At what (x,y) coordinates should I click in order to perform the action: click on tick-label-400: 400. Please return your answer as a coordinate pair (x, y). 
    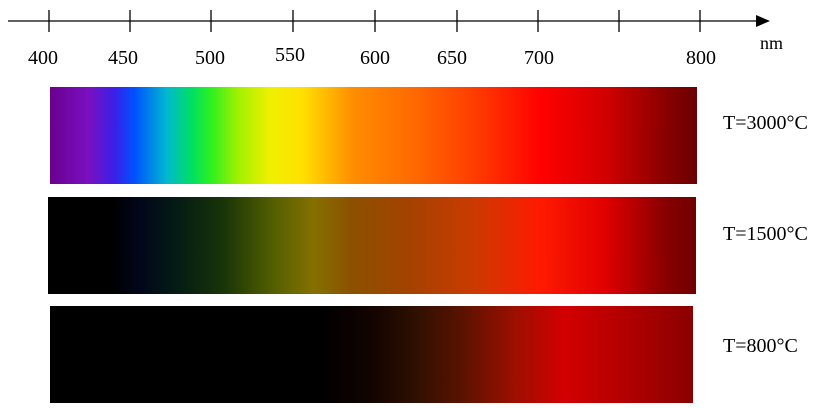
    Looking at the image, I should click on (43, 58).